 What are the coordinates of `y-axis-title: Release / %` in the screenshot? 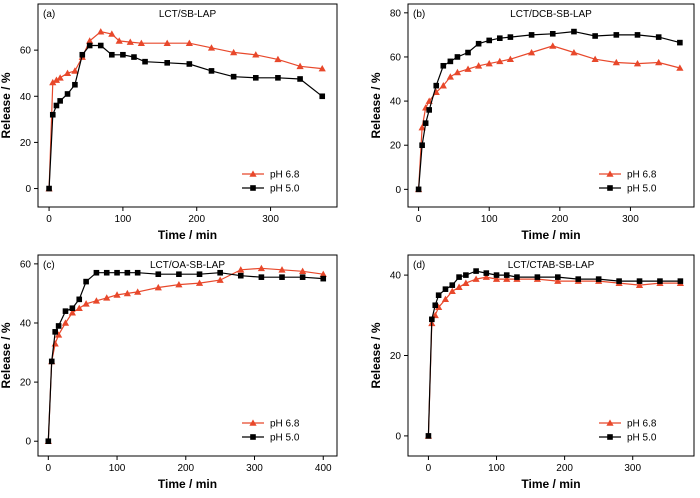 It's located at (6, 355).